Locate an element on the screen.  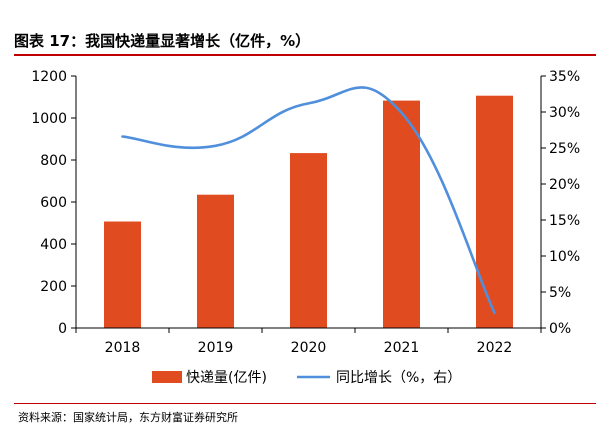
y-left-tick-label: 400 is located at coordinates (53, 245).